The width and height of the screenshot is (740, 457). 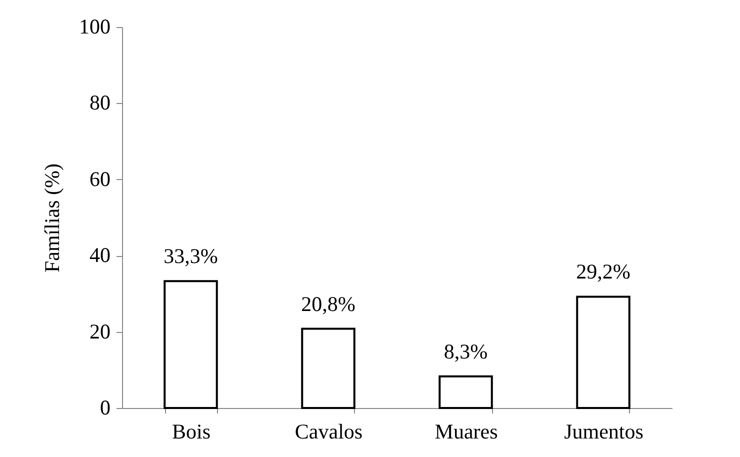 What do you see at coordinates (603, 272) in the screenshot?
I see `data-label: 29,2%` at bounding box center [603, 272].